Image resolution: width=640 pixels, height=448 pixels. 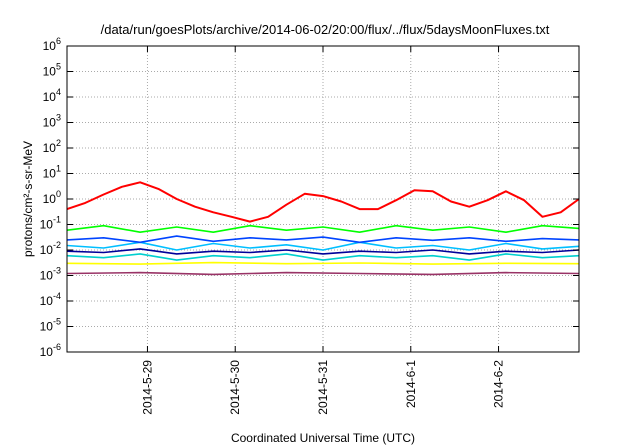 I want to click on y-tick-label: 10⁵, so click(x=52, y=70).